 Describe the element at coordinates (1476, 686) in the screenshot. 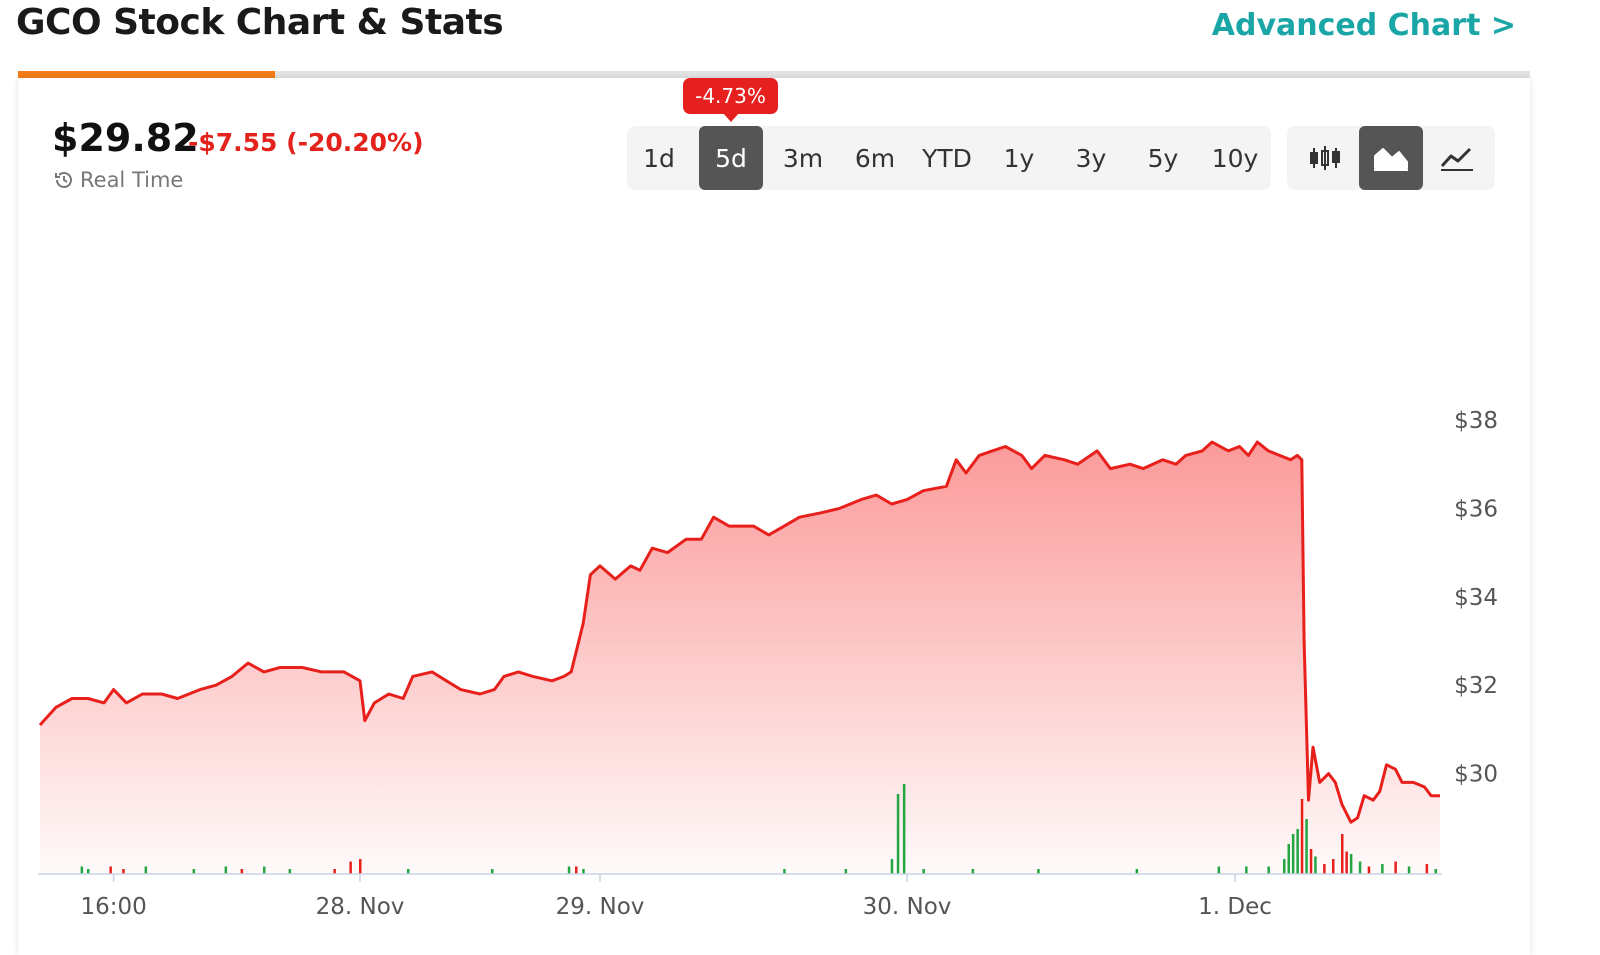

I see `y-tick-label: $32` at that location.